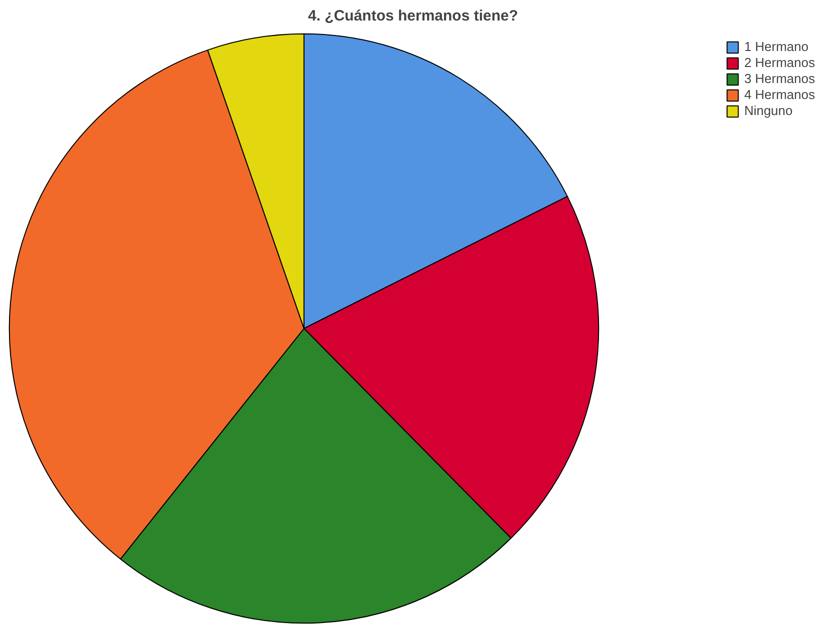  I want to click on legend-label: Ninguno, so click(768, 110).